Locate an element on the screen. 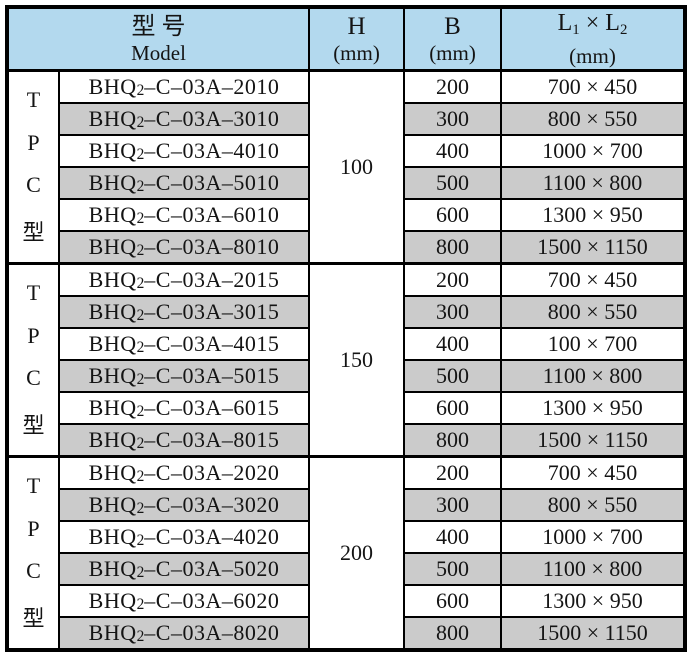  header-h-unit: (mm) is located at coordinates (356, 52).